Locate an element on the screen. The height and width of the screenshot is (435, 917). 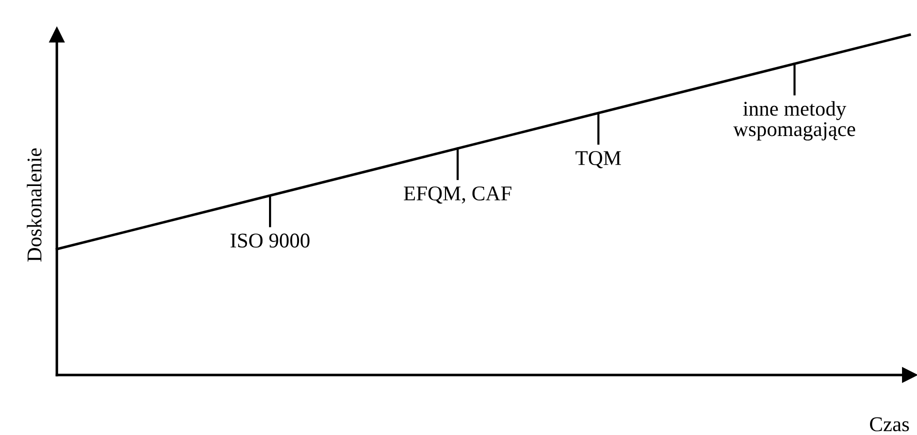
annotation: ISO 9000 is located at coordinates (270, 241).